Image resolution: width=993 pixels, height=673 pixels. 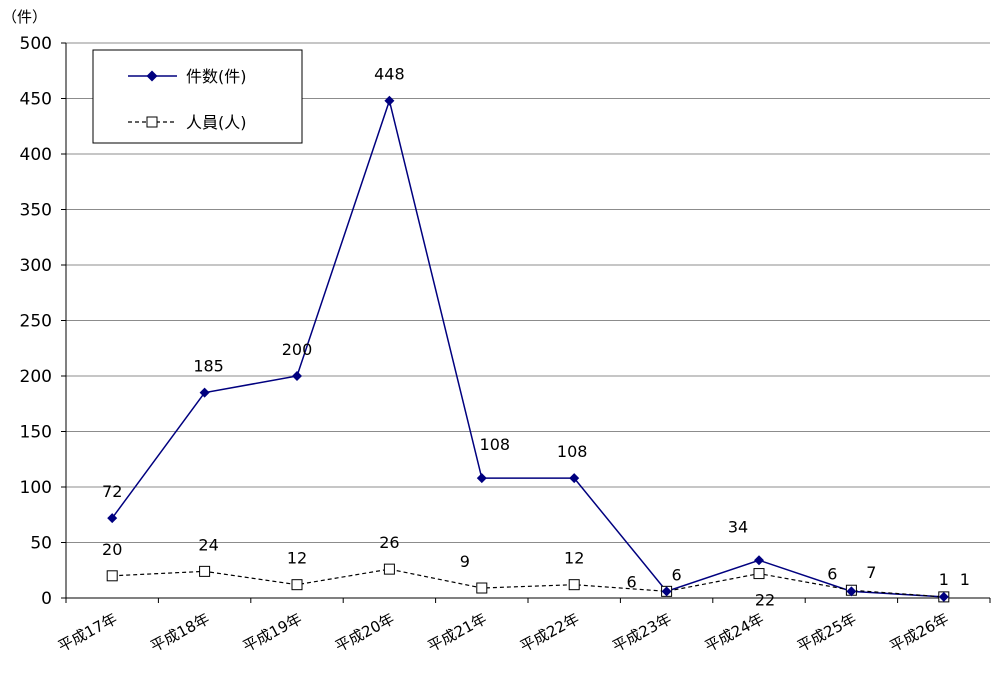 What do you see at coordinates (826, 633) in the screenshot?
I see `x-tick-label-9: 平成25年` at bounding box center [826, 633].